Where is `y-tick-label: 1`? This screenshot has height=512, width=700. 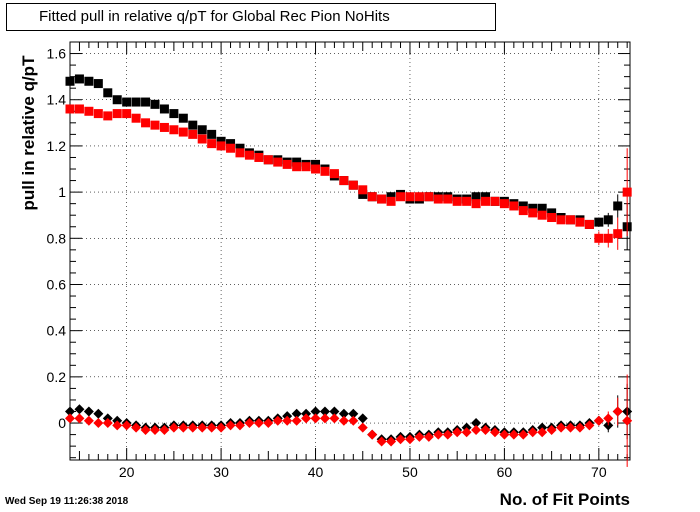 y-tick-label: 1 is located at coordinates (62, 192).